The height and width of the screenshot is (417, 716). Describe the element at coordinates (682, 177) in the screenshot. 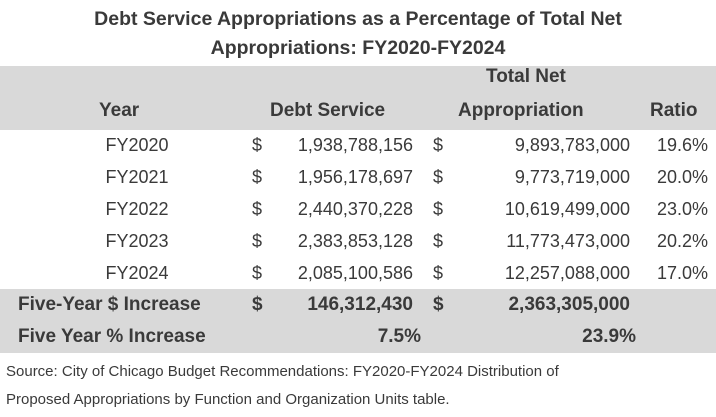

I see `row-ratio: 20.0%` at that location.